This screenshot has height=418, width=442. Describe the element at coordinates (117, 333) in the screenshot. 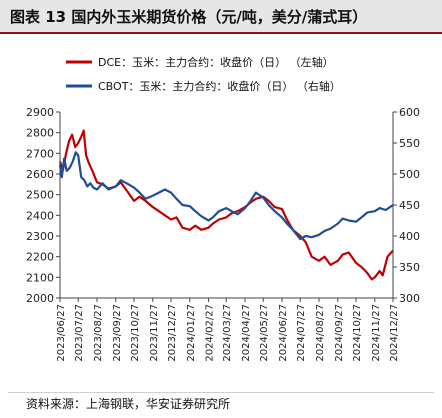

I see `x-tick-label: 2023/09/27` at that location.